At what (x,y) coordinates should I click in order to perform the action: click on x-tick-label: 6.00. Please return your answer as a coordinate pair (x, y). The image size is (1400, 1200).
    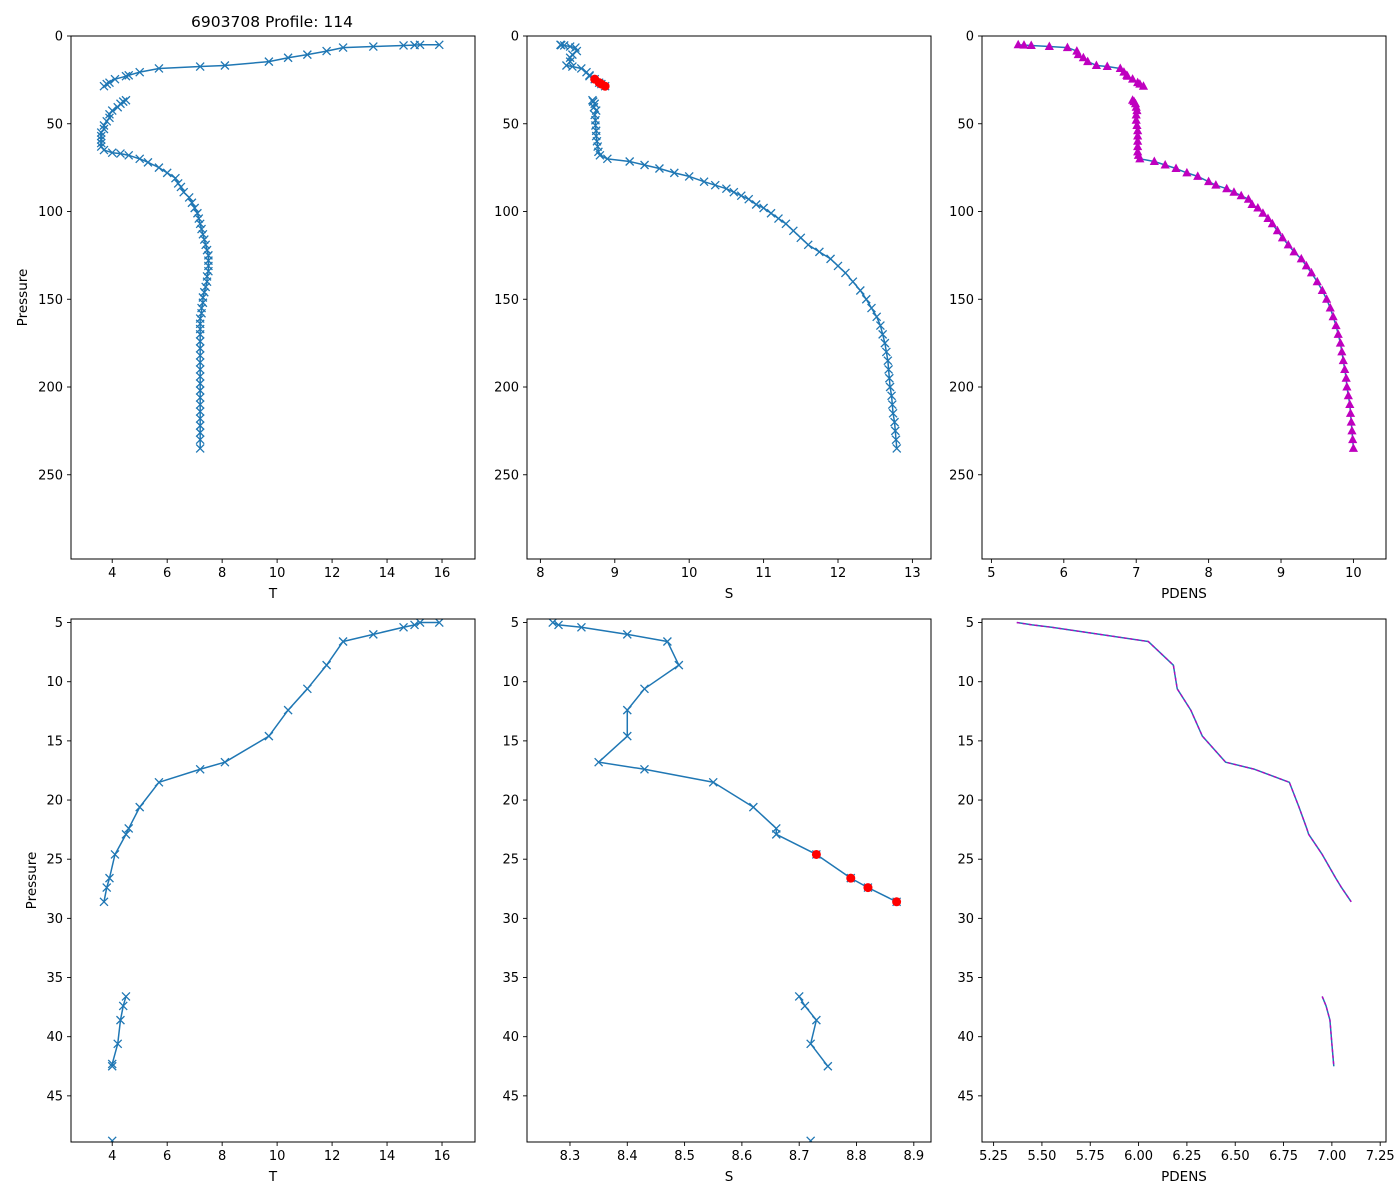
    Looking at the image, I should click on (1138, 1156).